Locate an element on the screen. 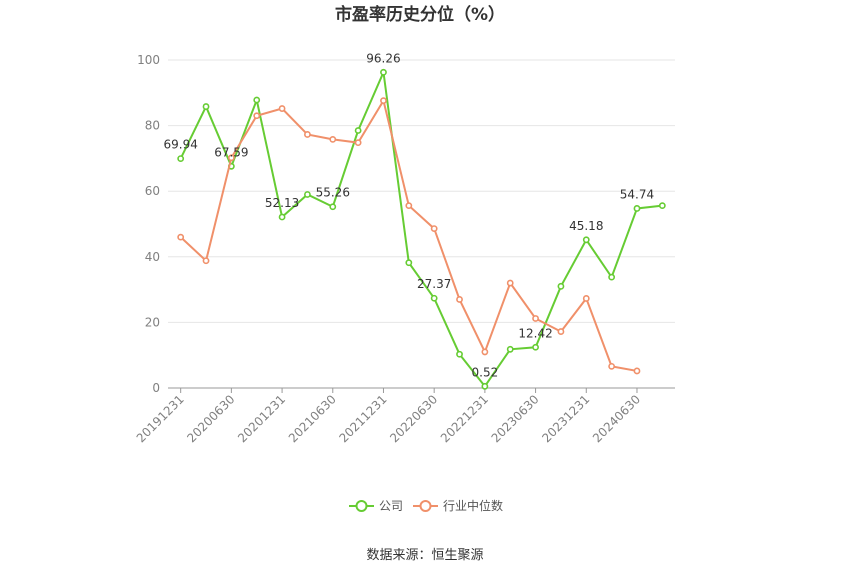  data-label: 52.13 is located at coordinates (282, 203).